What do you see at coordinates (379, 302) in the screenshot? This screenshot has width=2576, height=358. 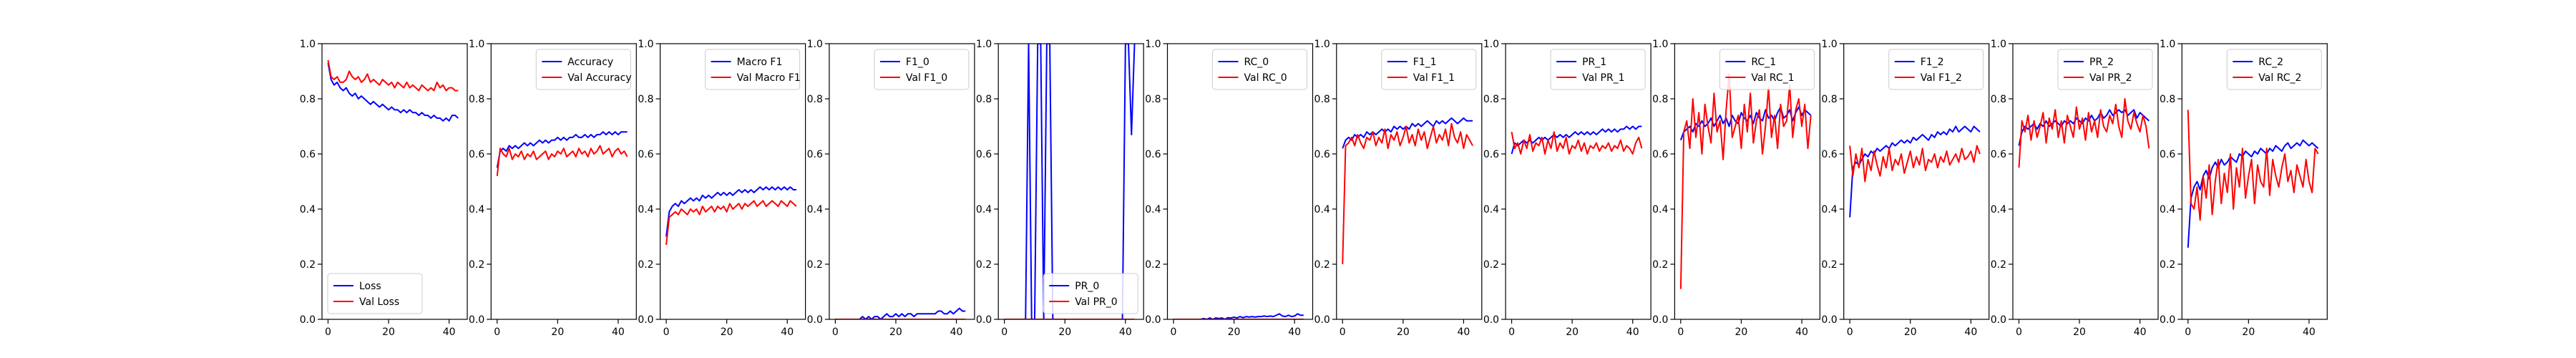 I see `legend-label: Val Loss` at bounding box center [379, 302].